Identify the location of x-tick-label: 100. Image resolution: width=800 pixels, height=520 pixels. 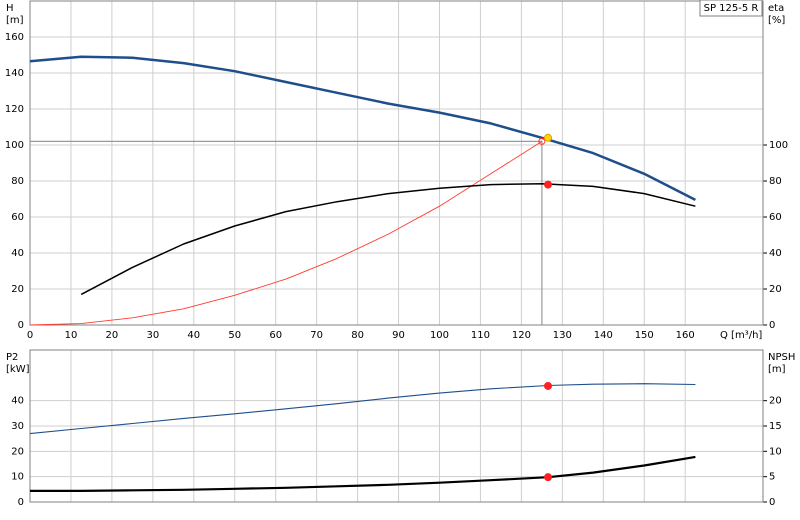
(439, 335).